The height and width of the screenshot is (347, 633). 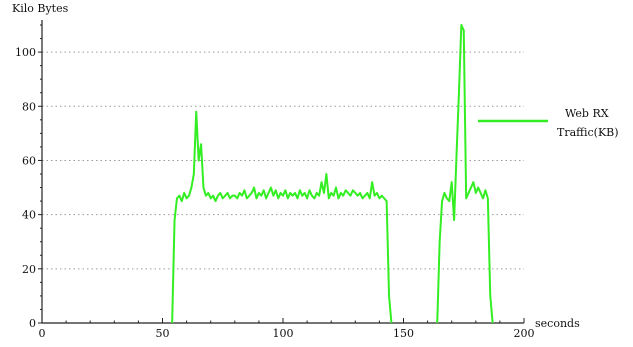 What do you see at coordinates (40, 8) in the screenshot?
I see `y-axis-title: Kilo Bytes` at bounding box center [40, 8].